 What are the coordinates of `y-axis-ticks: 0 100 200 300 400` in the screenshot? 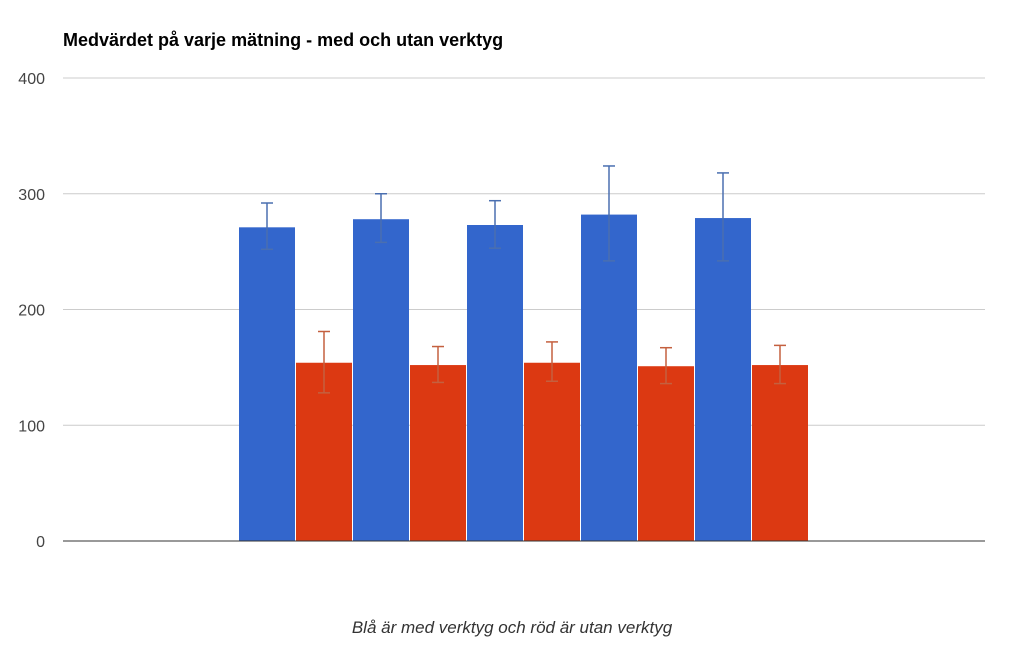 It's located at (31, 311).